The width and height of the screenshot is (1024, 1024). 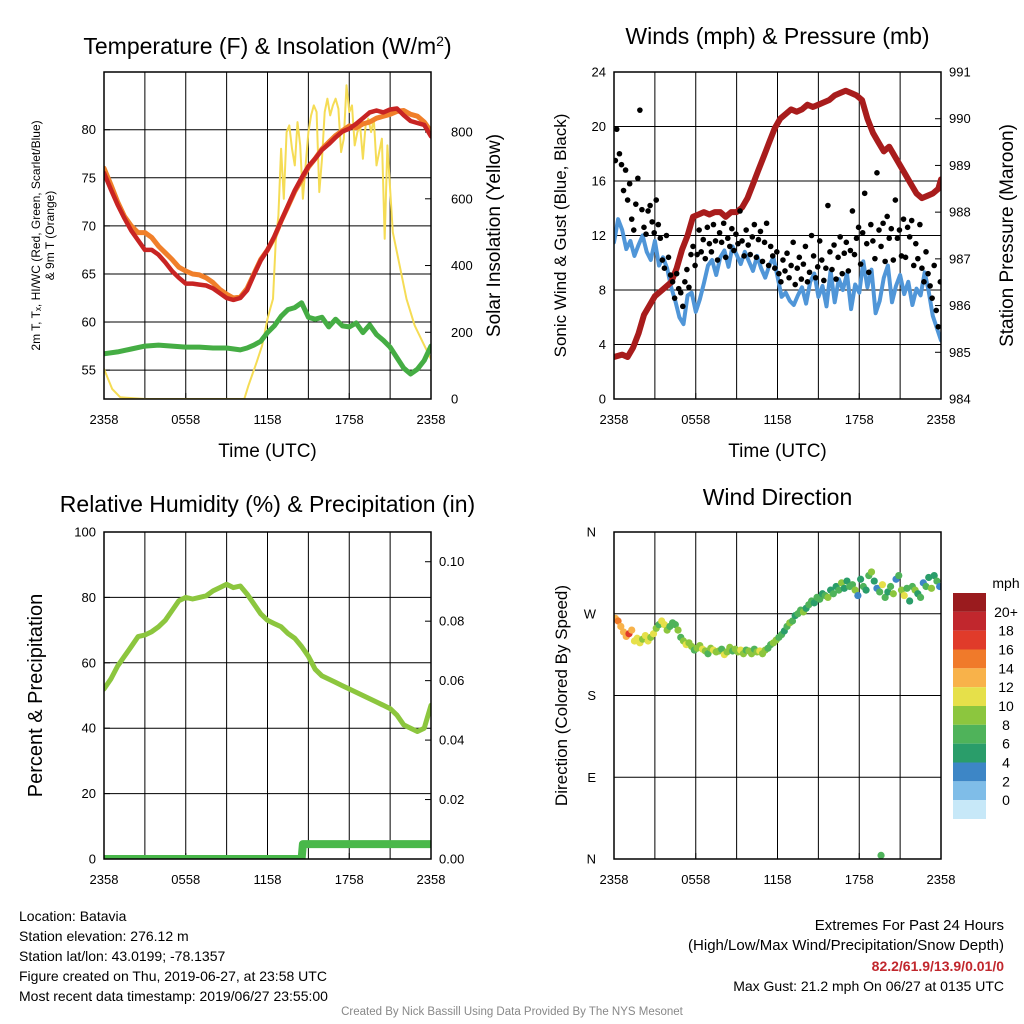 I want to click on wind-ylabel: Sonic Wind & Gust (Blue, Black), so click(x=560, y=236).